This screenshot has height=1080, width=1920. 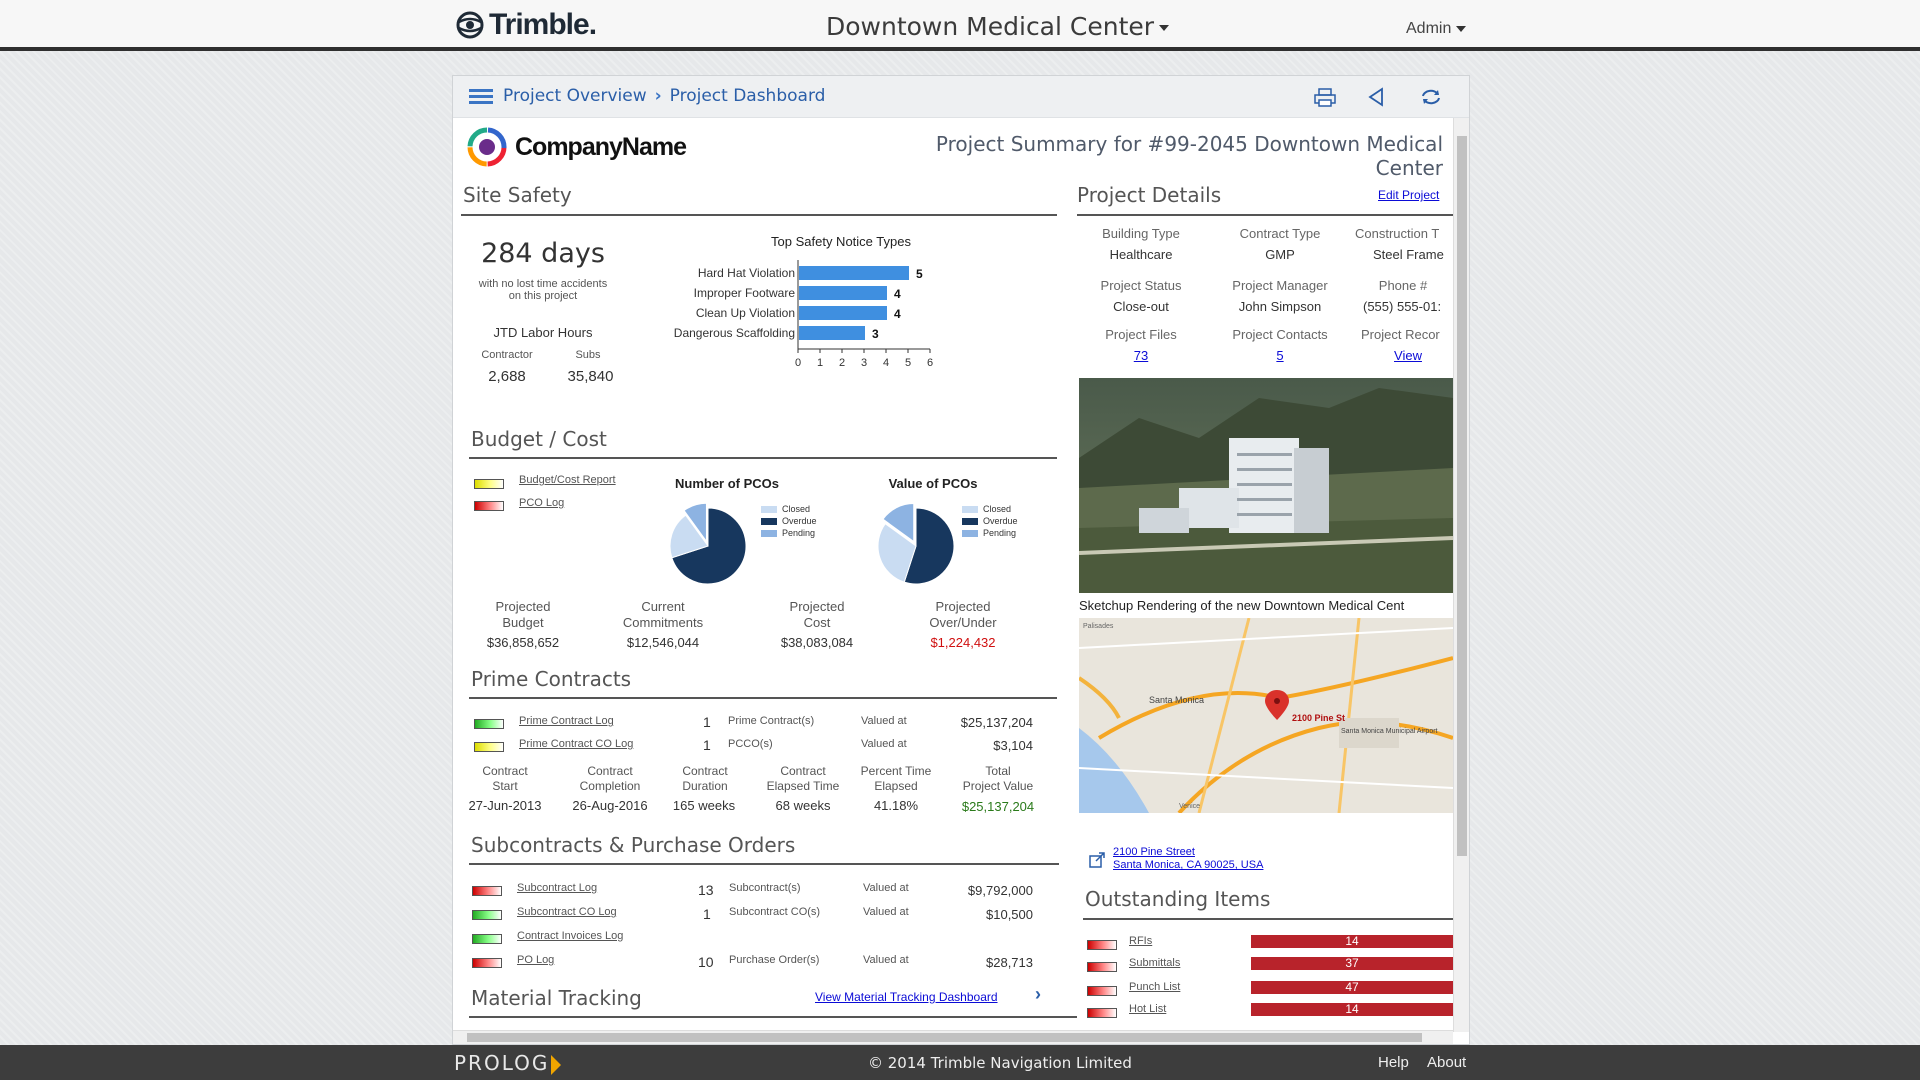 I want to click on budget-cost-report-link: Budget/Cost Report, so click(x=567, y=480).